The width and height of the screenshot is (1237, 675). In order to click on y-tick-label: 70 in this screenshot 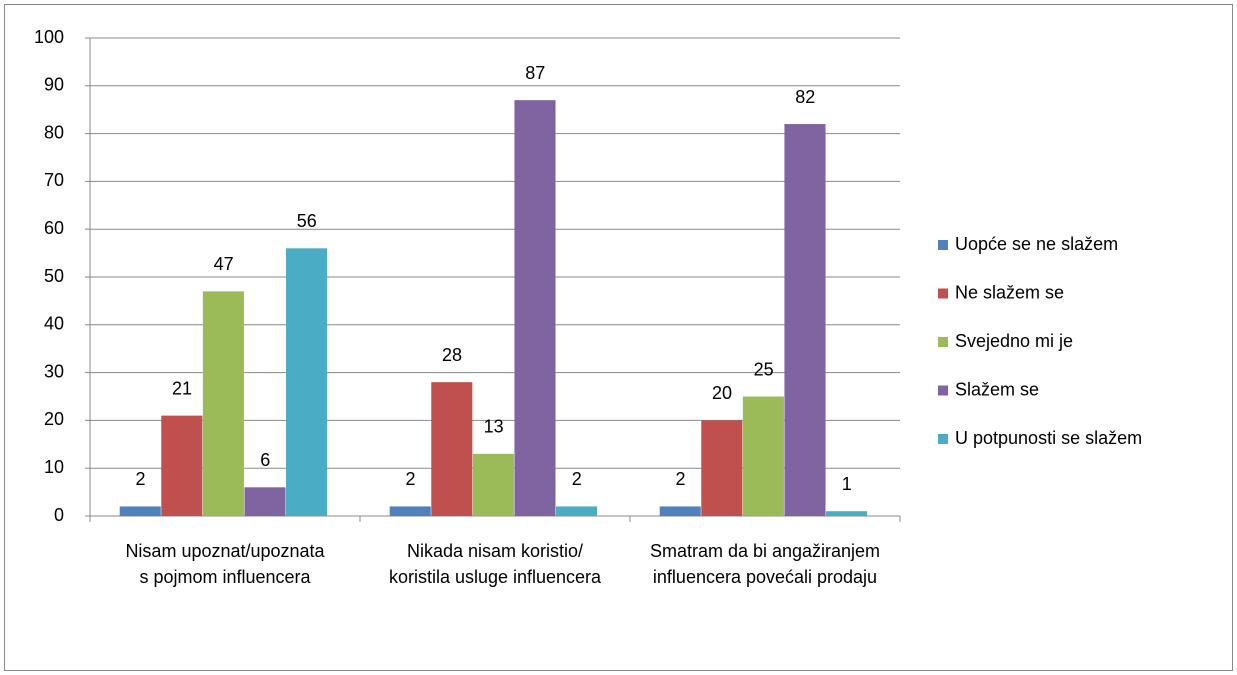, I will do `click(54, 180)`.